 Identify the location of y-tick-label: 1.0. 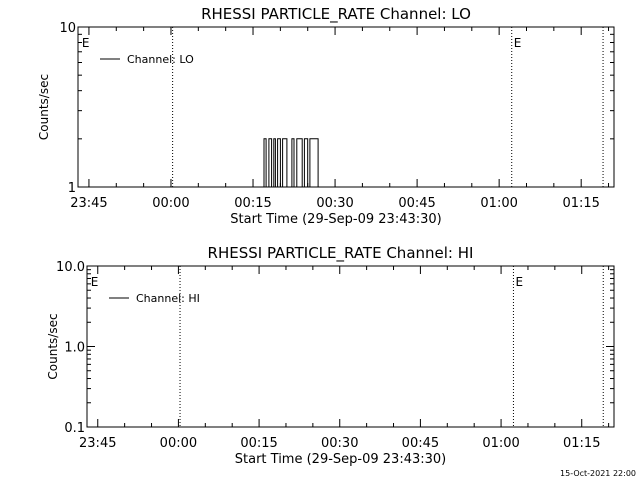
(74, 348).